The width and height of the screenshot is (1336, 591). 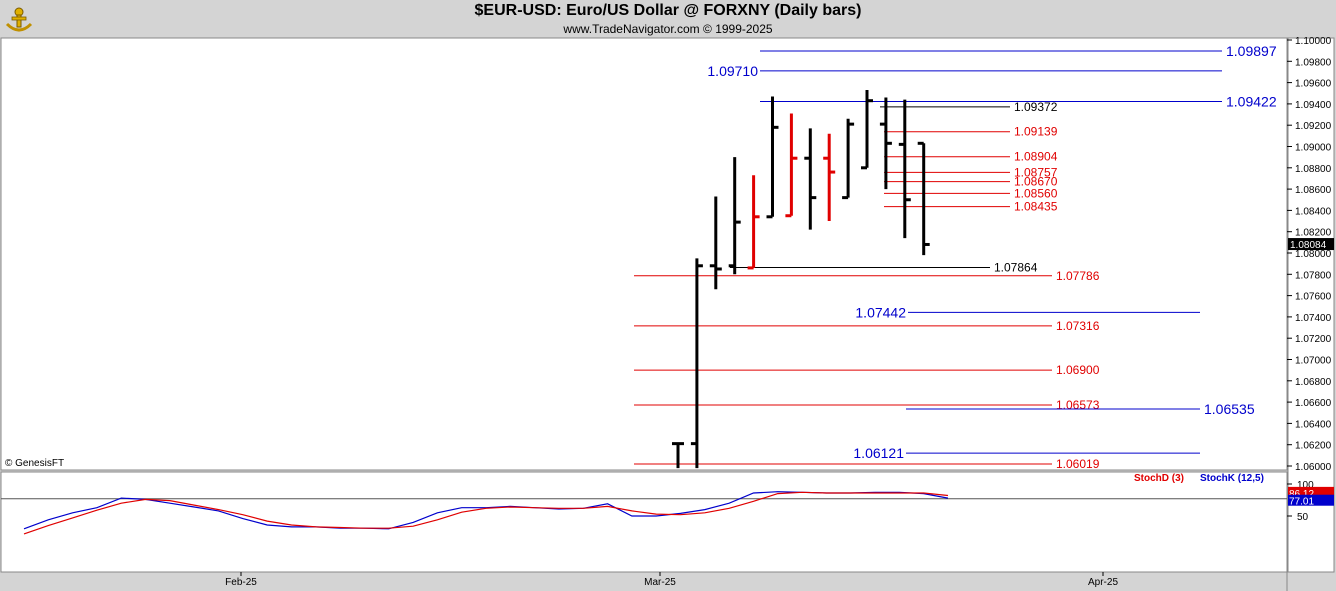 What do you see at coordinates (1036, 132) in the screenshot?
I see `level-label-1.09139: 1.09139` at bounding box center [1036, 132].